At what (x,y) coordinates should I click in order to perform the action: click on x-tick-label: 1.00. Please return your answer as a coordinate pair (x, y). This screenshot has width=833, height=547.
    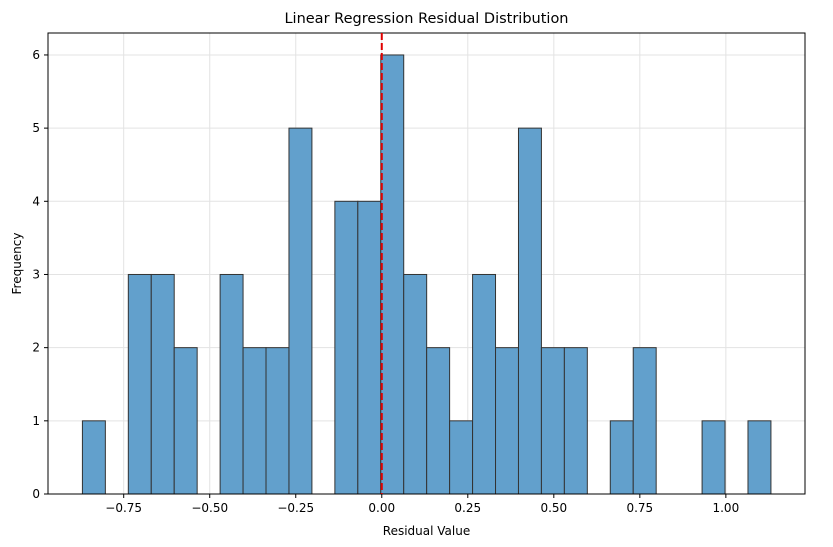
    Looking at the image, I should click on (725, 508).